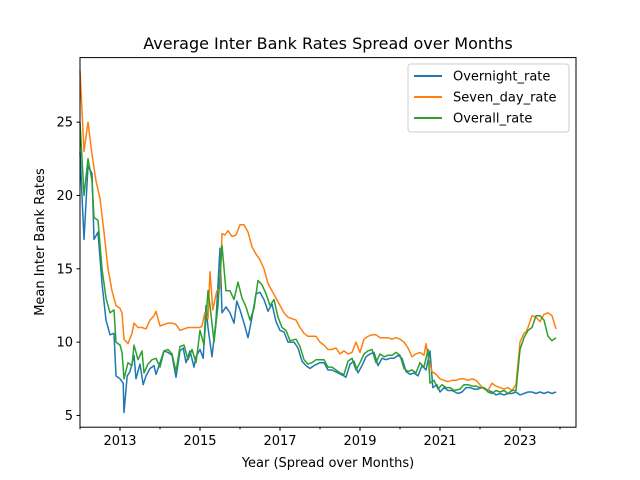  I want to click on legend: Overnight_rate Seven_day_rate Overall_rate, so click(488, 98).